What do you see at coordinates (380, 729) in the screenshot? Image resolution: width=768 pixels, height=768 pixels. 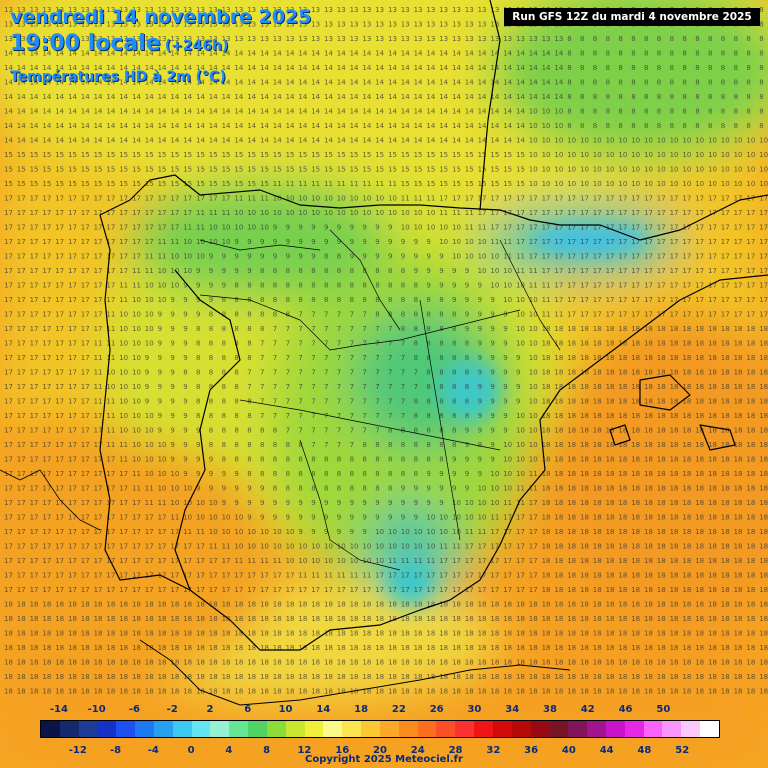 I see `color-scale-legend` at bounding box center [380, 729].